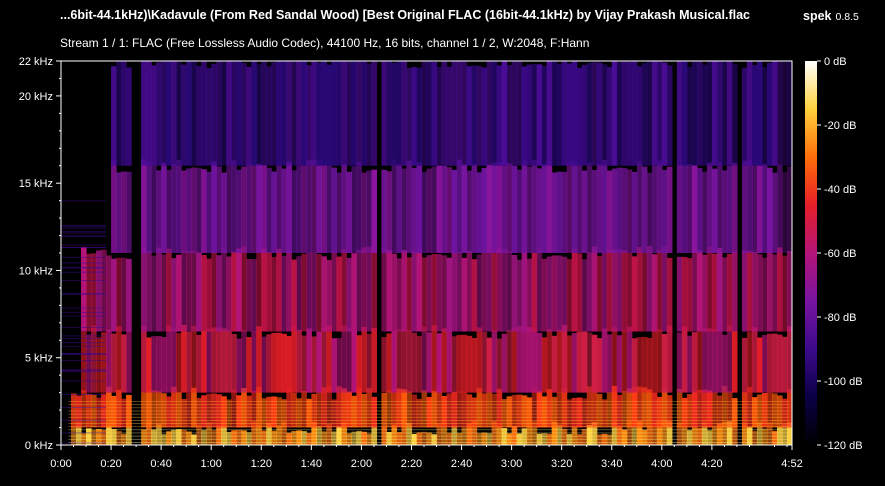 The width and height of the screenshot is (885, 486). I want to click on colorbar-tick-label: -120 dB, so click(843, 446).